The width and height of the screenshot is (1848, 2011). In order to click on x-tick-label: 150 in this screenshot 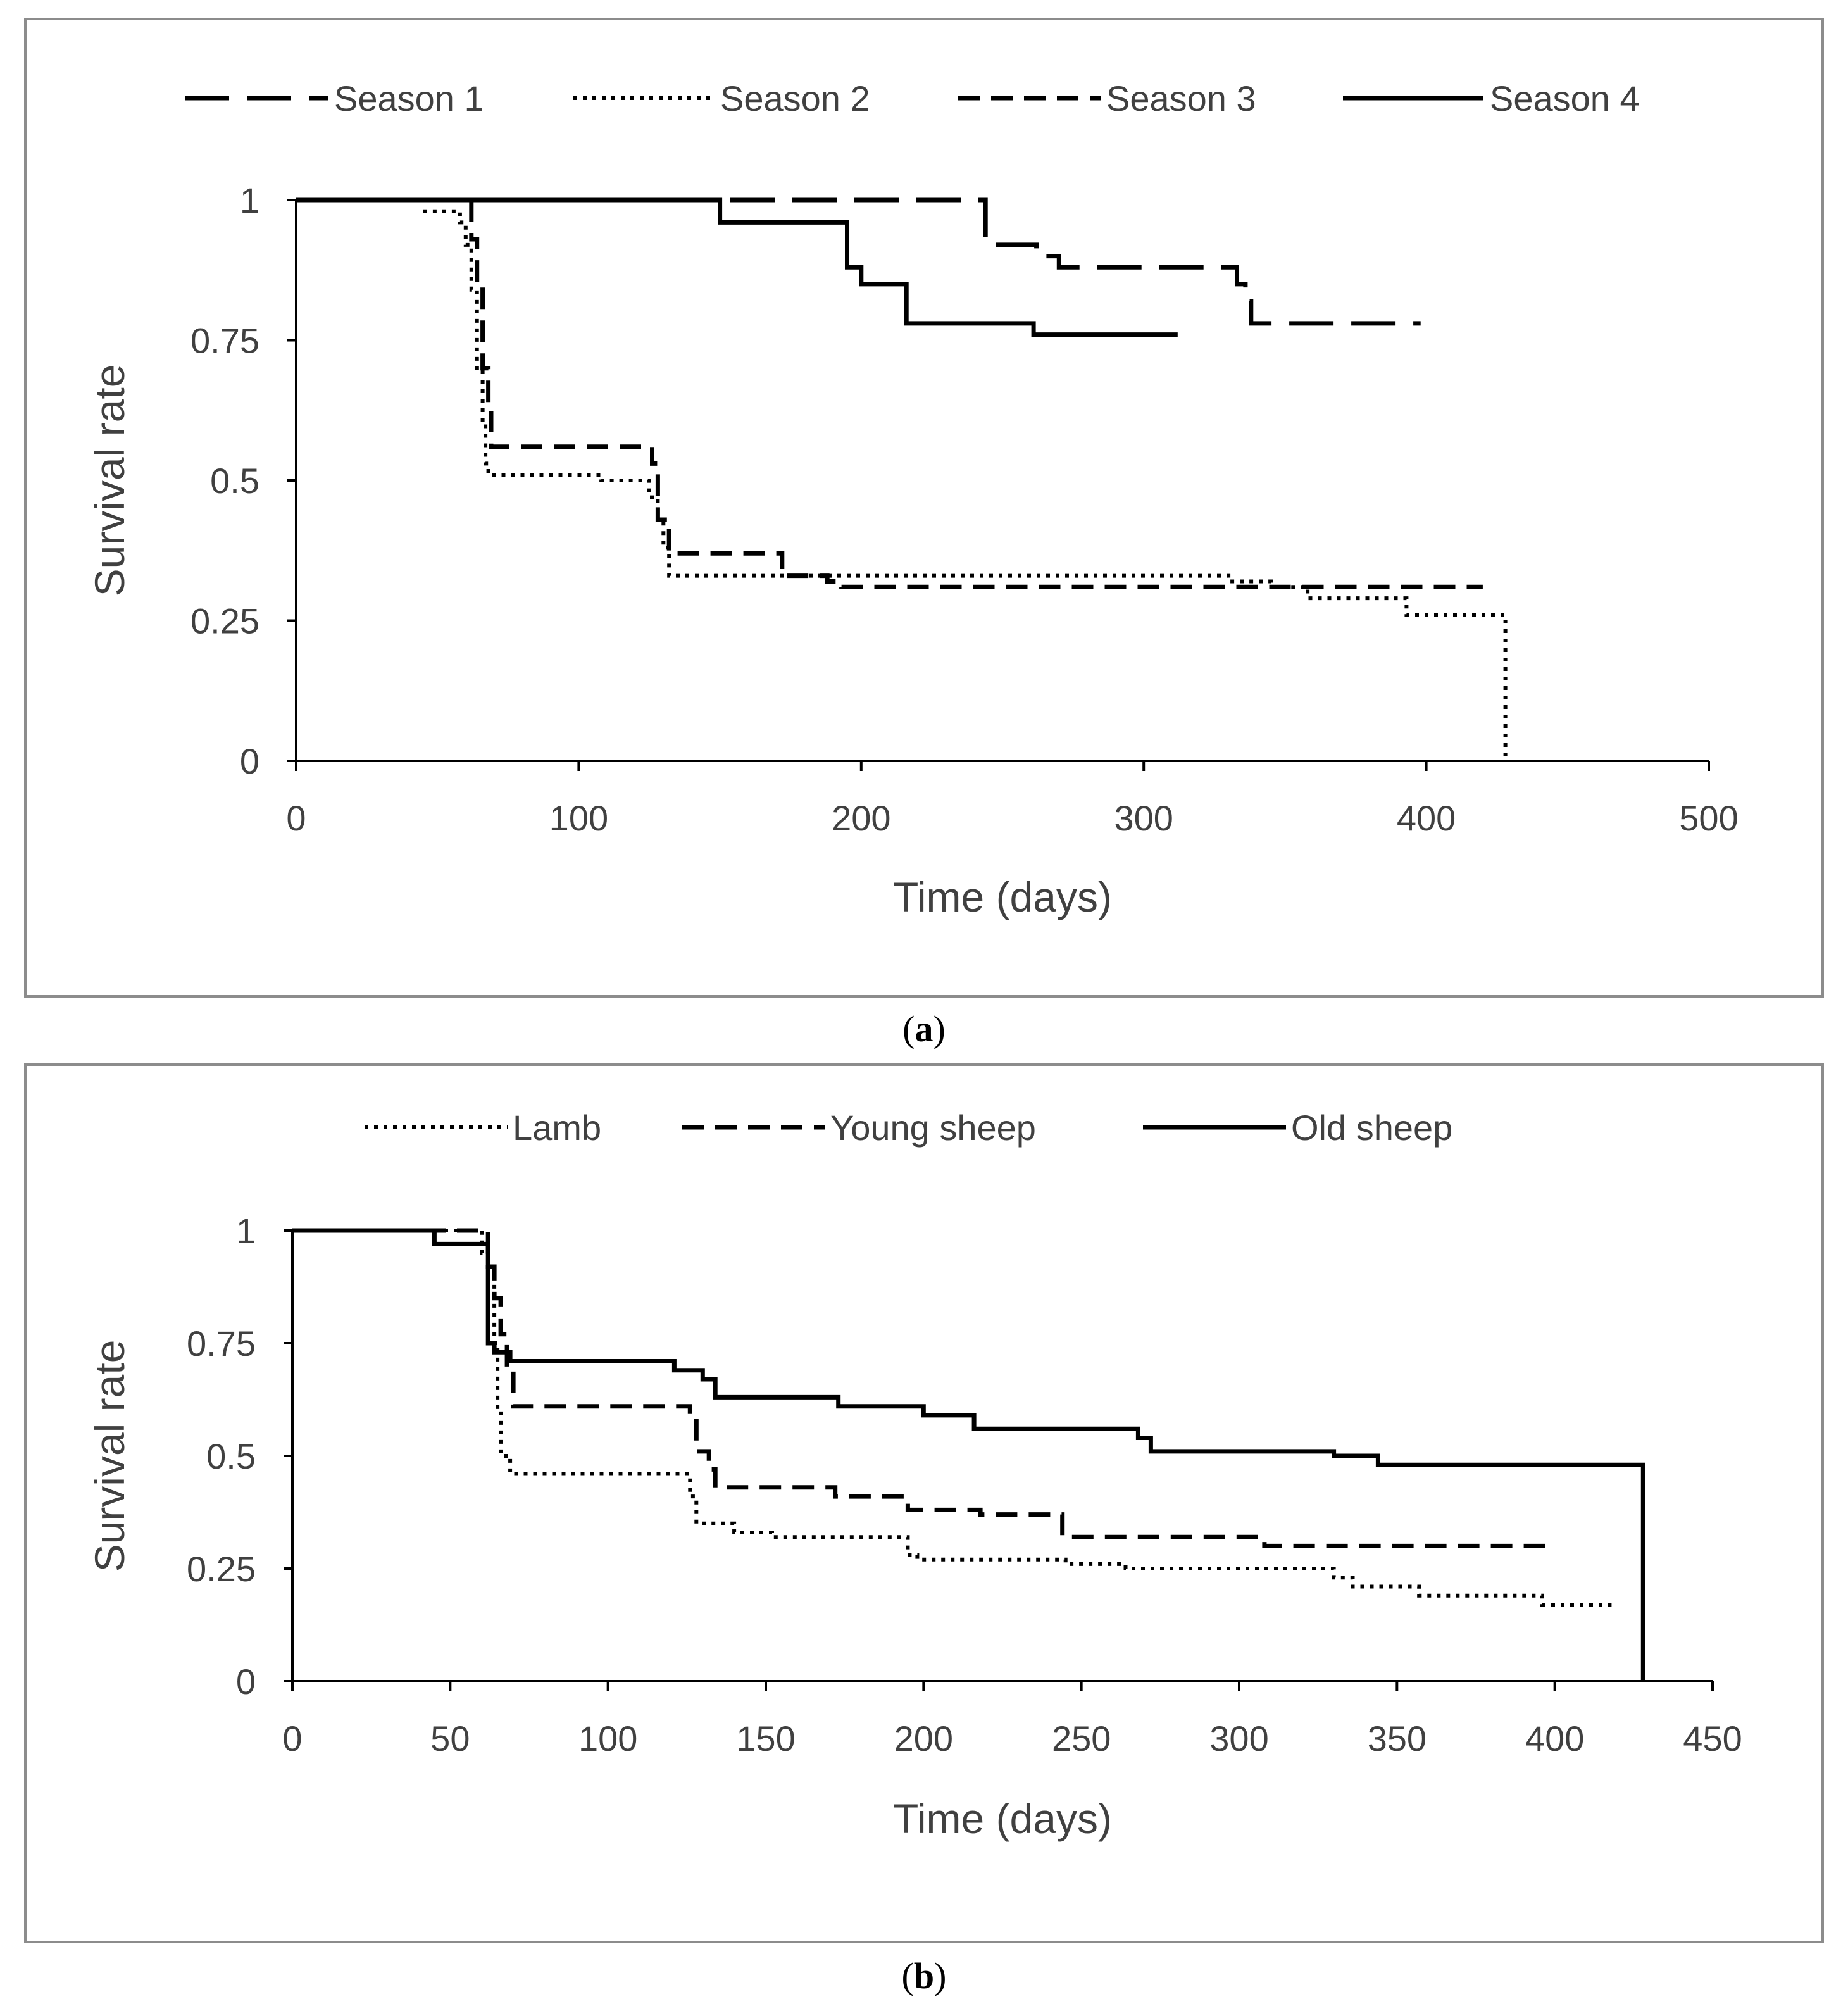, I will do `click(765, 1739)`.